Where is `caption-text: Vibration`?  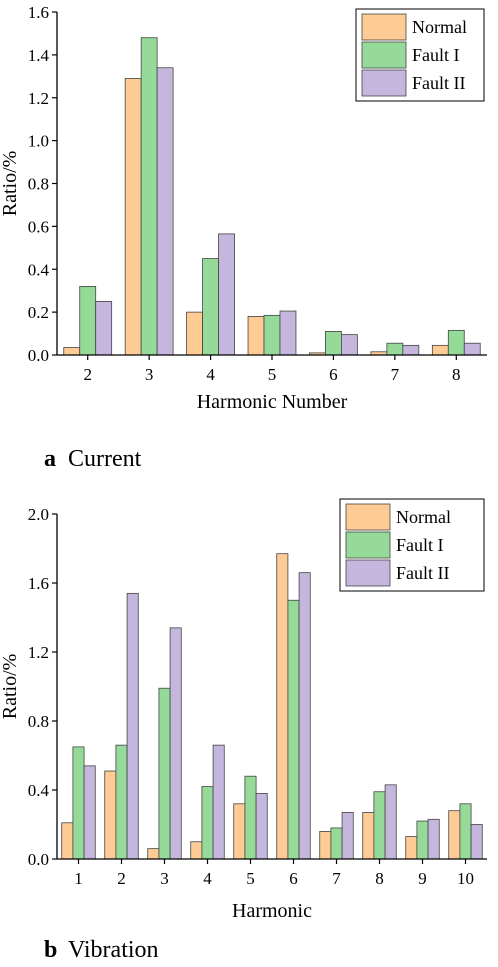
caption-text: Vibration is located at coordinates (113, 950).